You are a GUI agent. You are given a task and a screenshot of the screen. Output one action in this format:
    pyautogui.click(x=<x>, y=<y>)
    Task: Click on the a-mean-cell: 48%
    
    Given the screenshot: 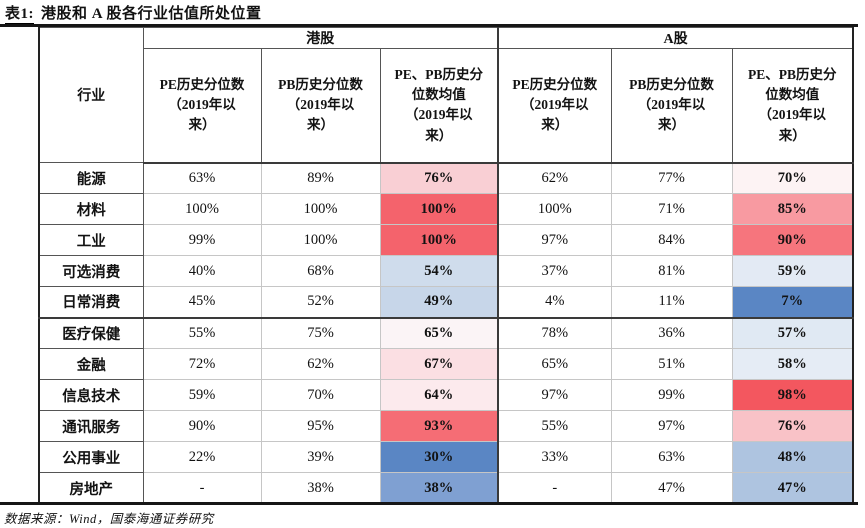 What is the action you would take?
    pyautogui.click(x=792, y=457)
    